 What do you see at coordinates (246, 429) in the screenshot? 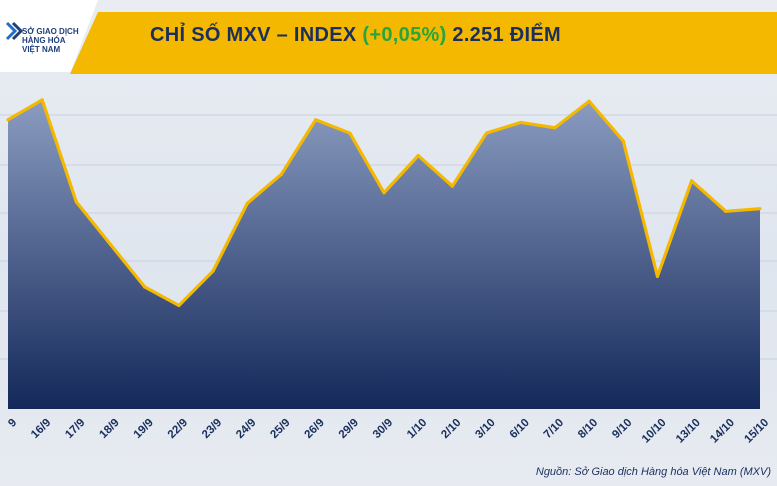
I see `x-tick-label: 24/9` at bounding box center [246, 429].